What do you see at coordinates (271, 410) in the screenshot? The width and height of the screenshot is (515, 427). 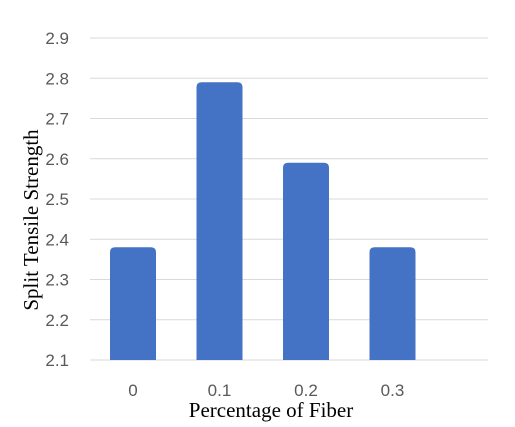 I see `x-axis-title: Percentage of Fiber` at bounding box center [271, 410].